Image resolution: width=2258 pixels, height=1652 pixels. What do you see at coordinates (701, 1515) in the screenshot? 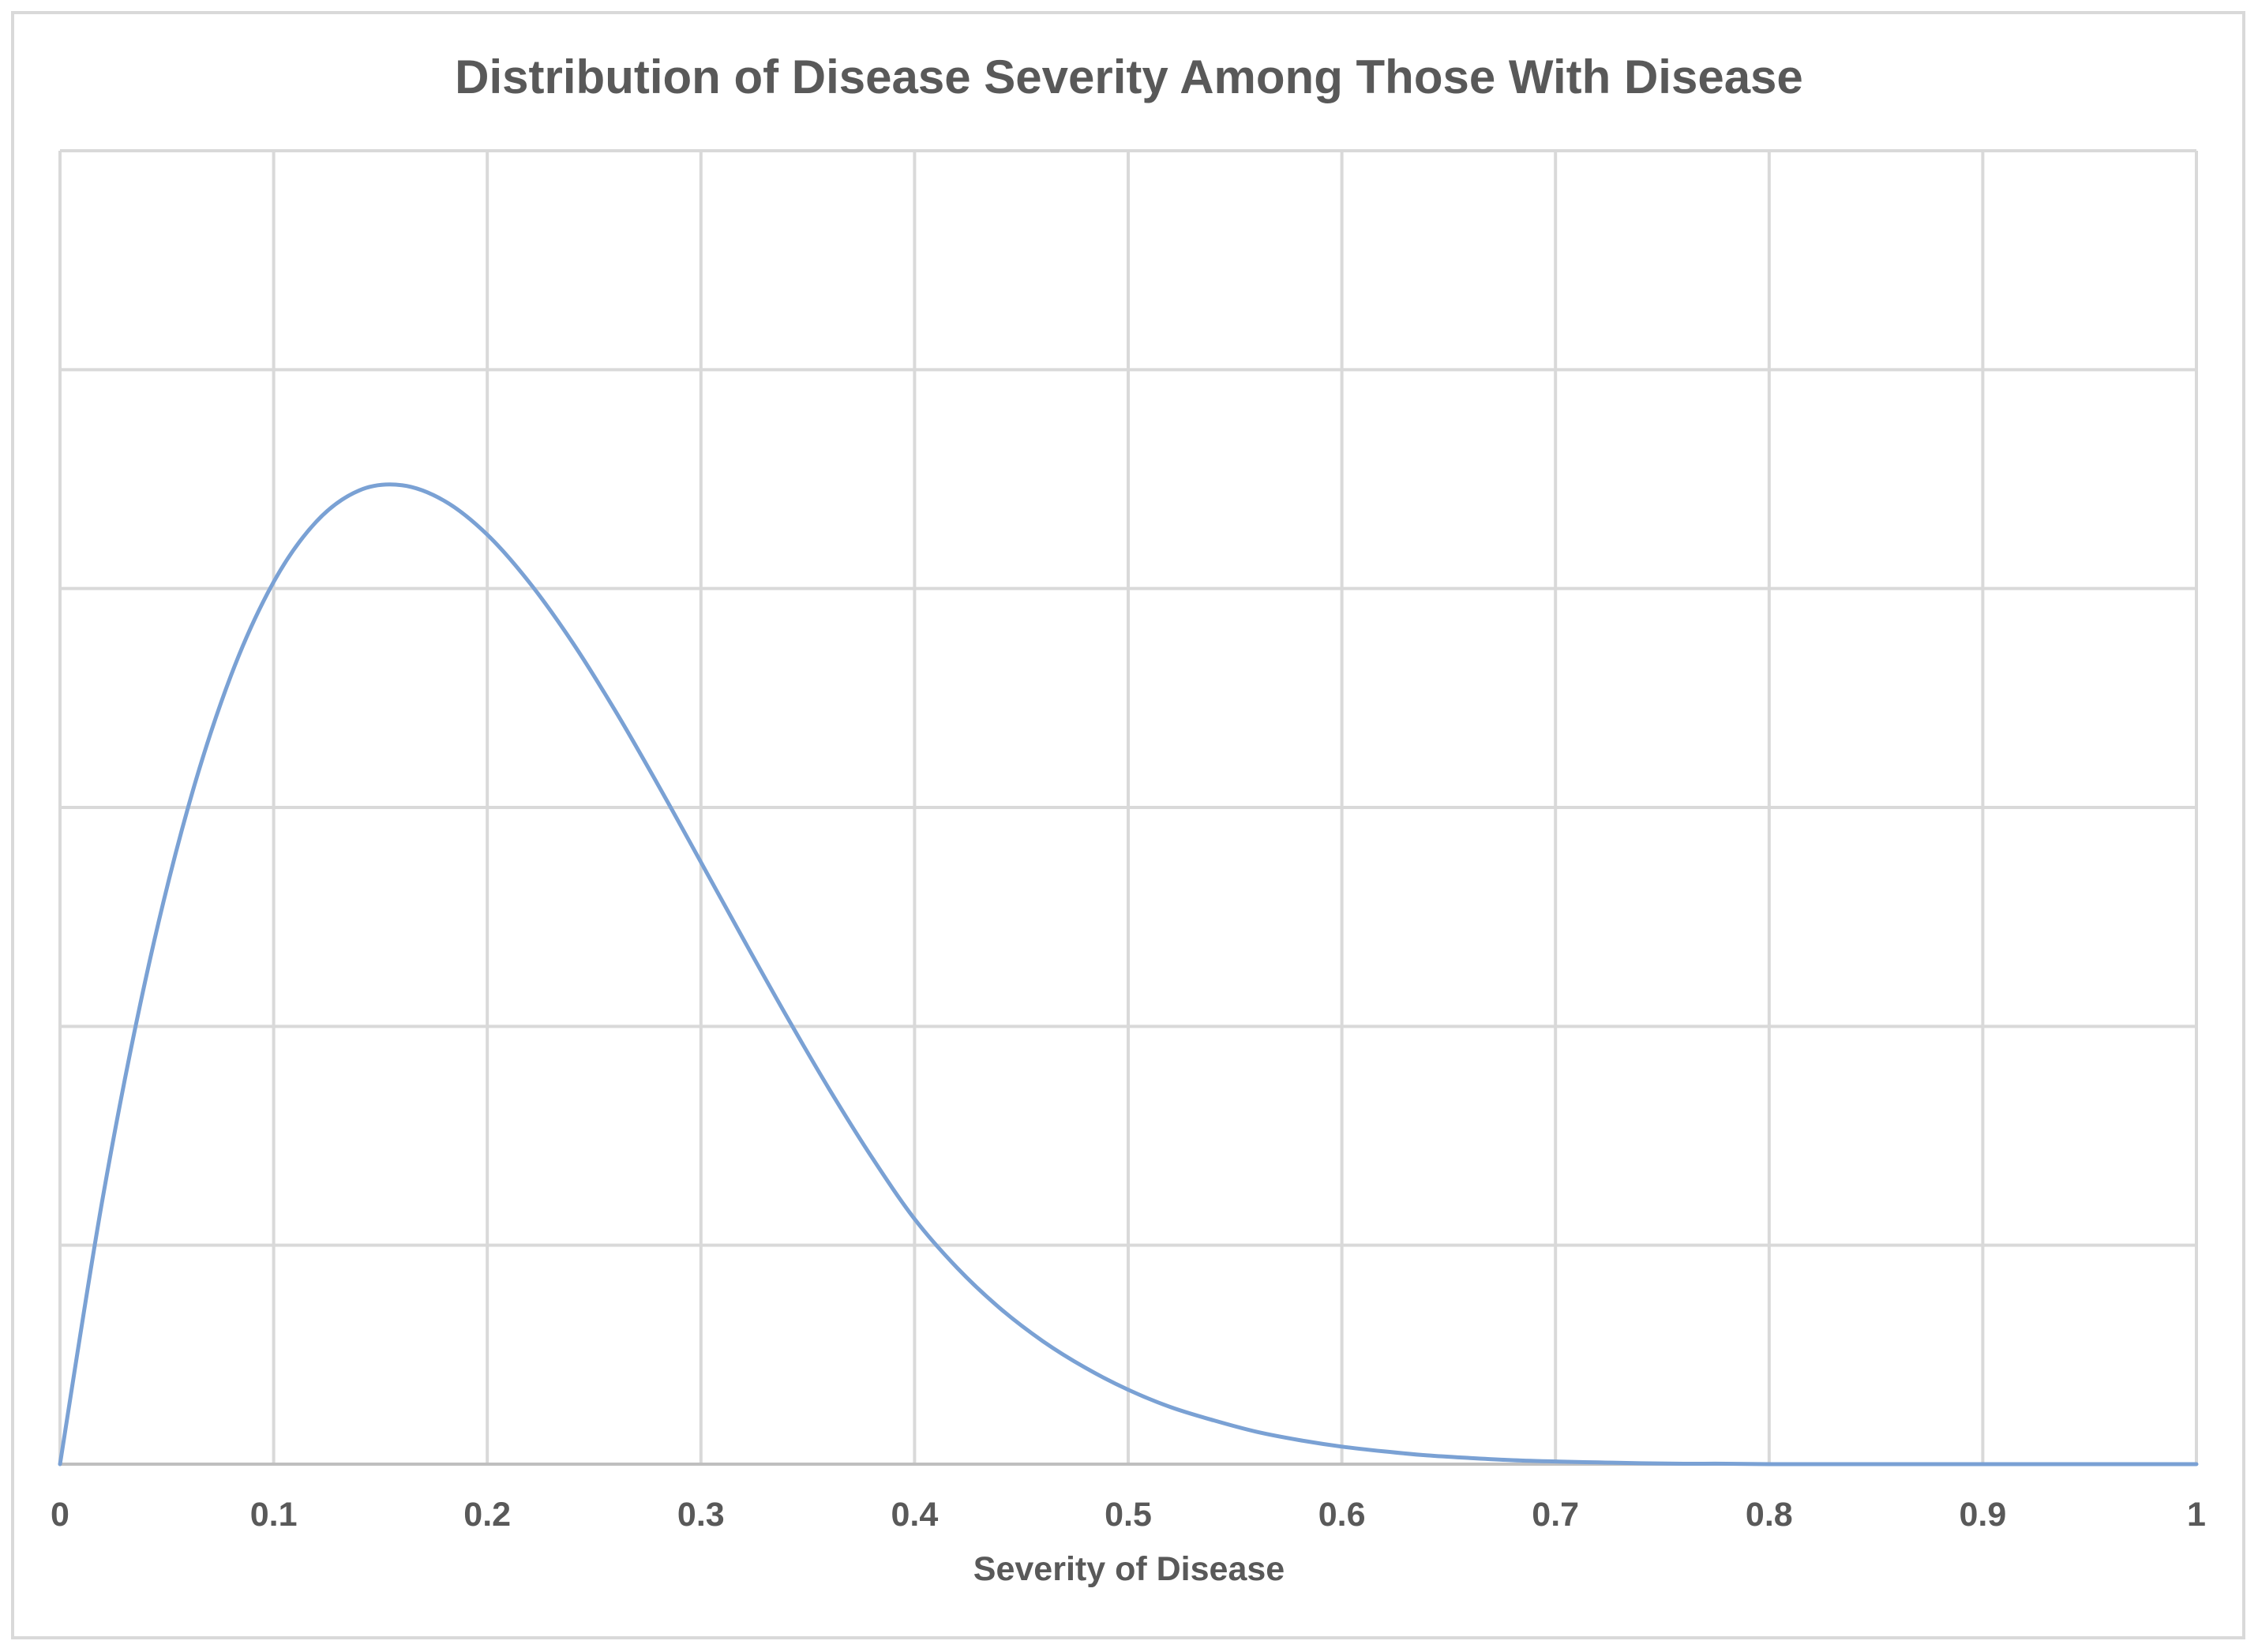
I see `x-tick-label: 0.3` at bounding box center [701, 1515].